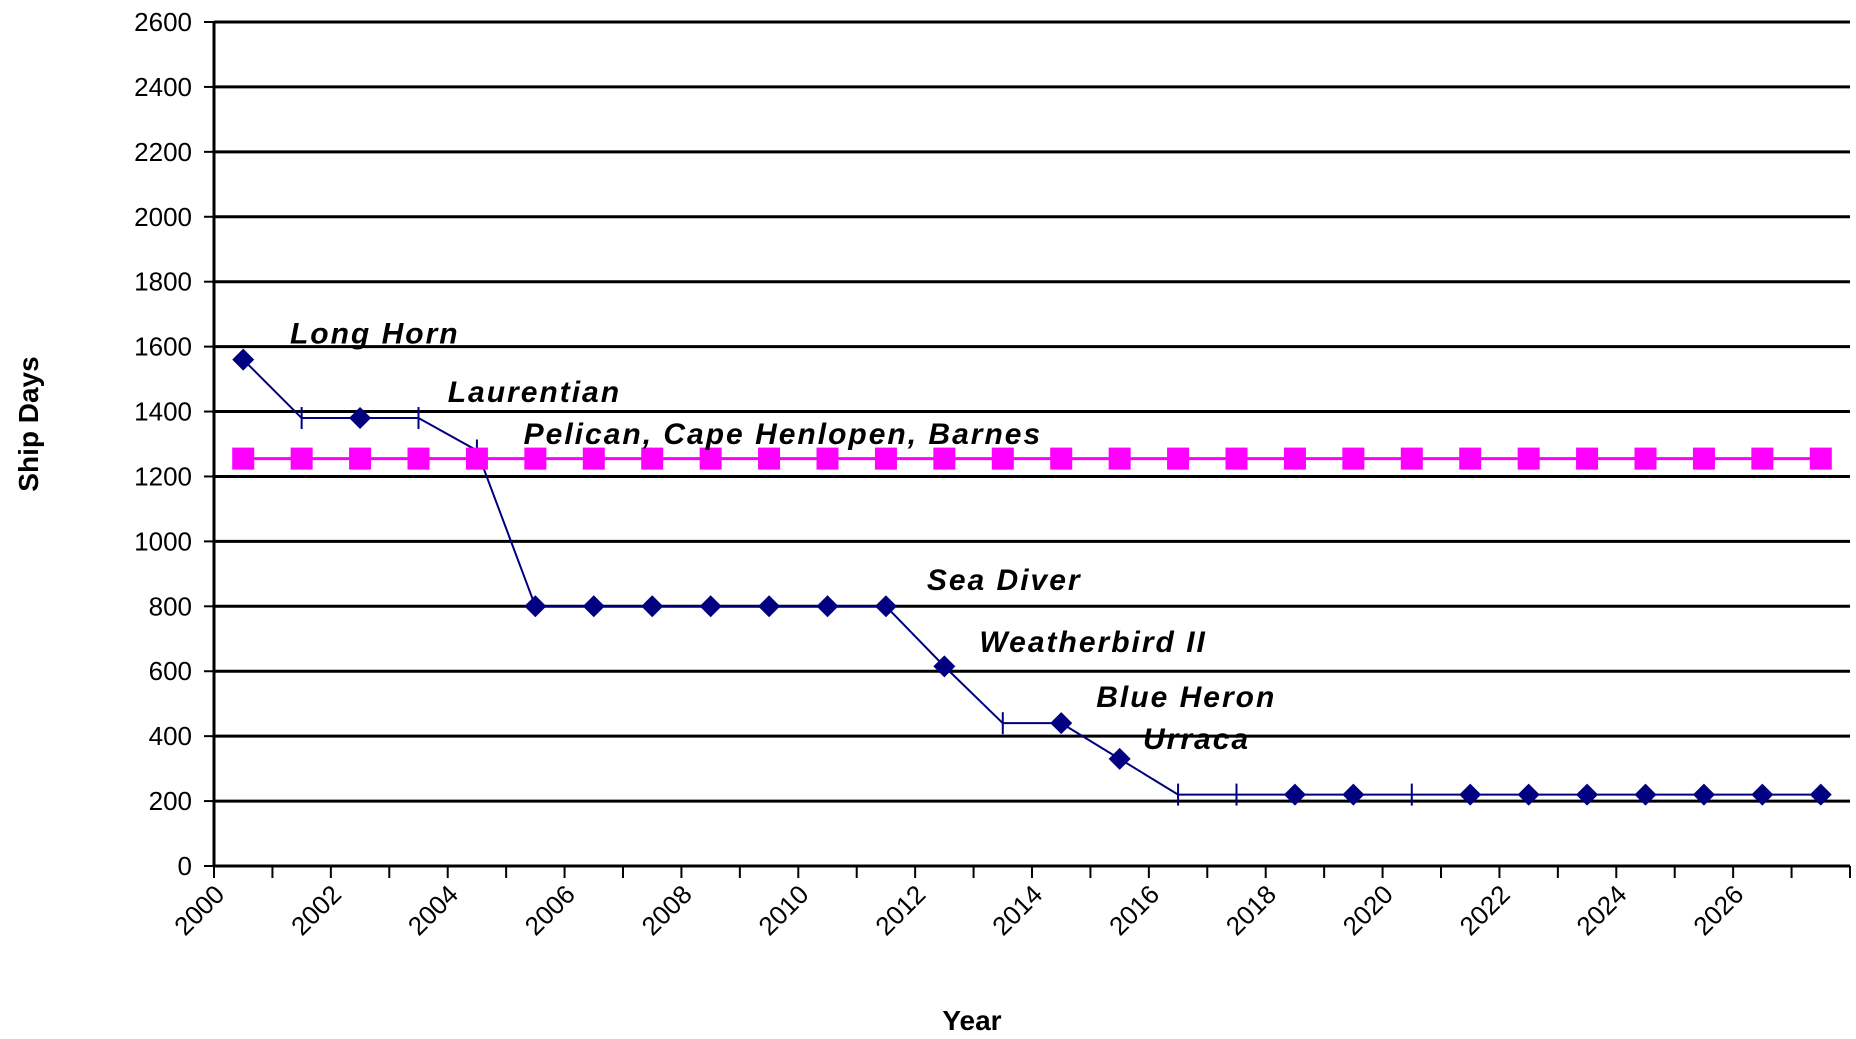 Image resolution: width=1856 pixels, height=1039 pixels. What do you see at coordinates (1186, 697) in the screenshot?
I see `annotation-label: Blue Heron` at bounding box center [1186, 697].